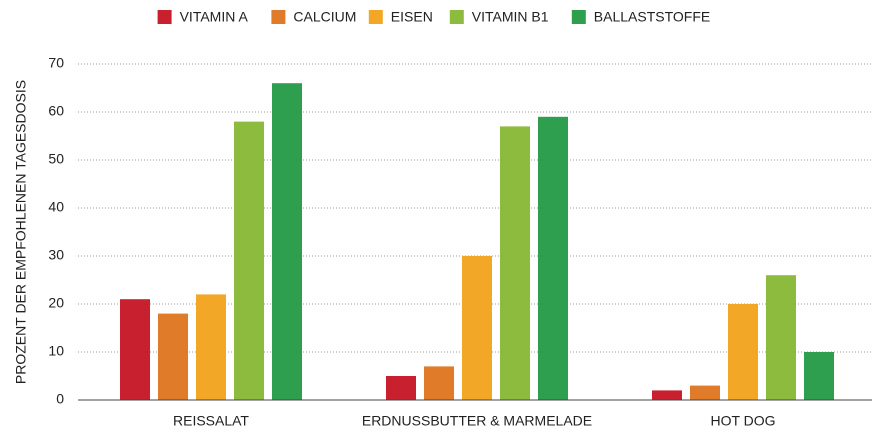 This screenshot has width=876, height=436. Describe the element at coordinates (742, 421) in the screenshot. I see `x-tick-label: HOT DOG` at that location.